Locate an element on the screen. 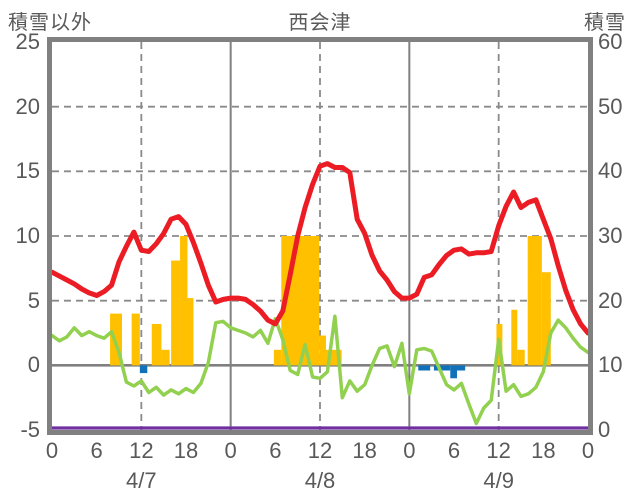 The height and width of the screenshot is (501, 636). left-axis-tick-label: 20 is located at coordinates (27, 106).